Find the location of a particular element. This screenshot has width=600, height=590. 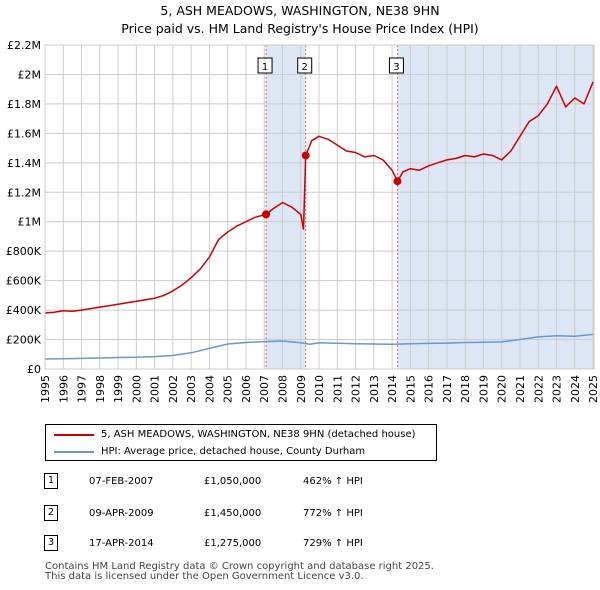

x-tick-label: 2014 is located at coordinates (392, 389).